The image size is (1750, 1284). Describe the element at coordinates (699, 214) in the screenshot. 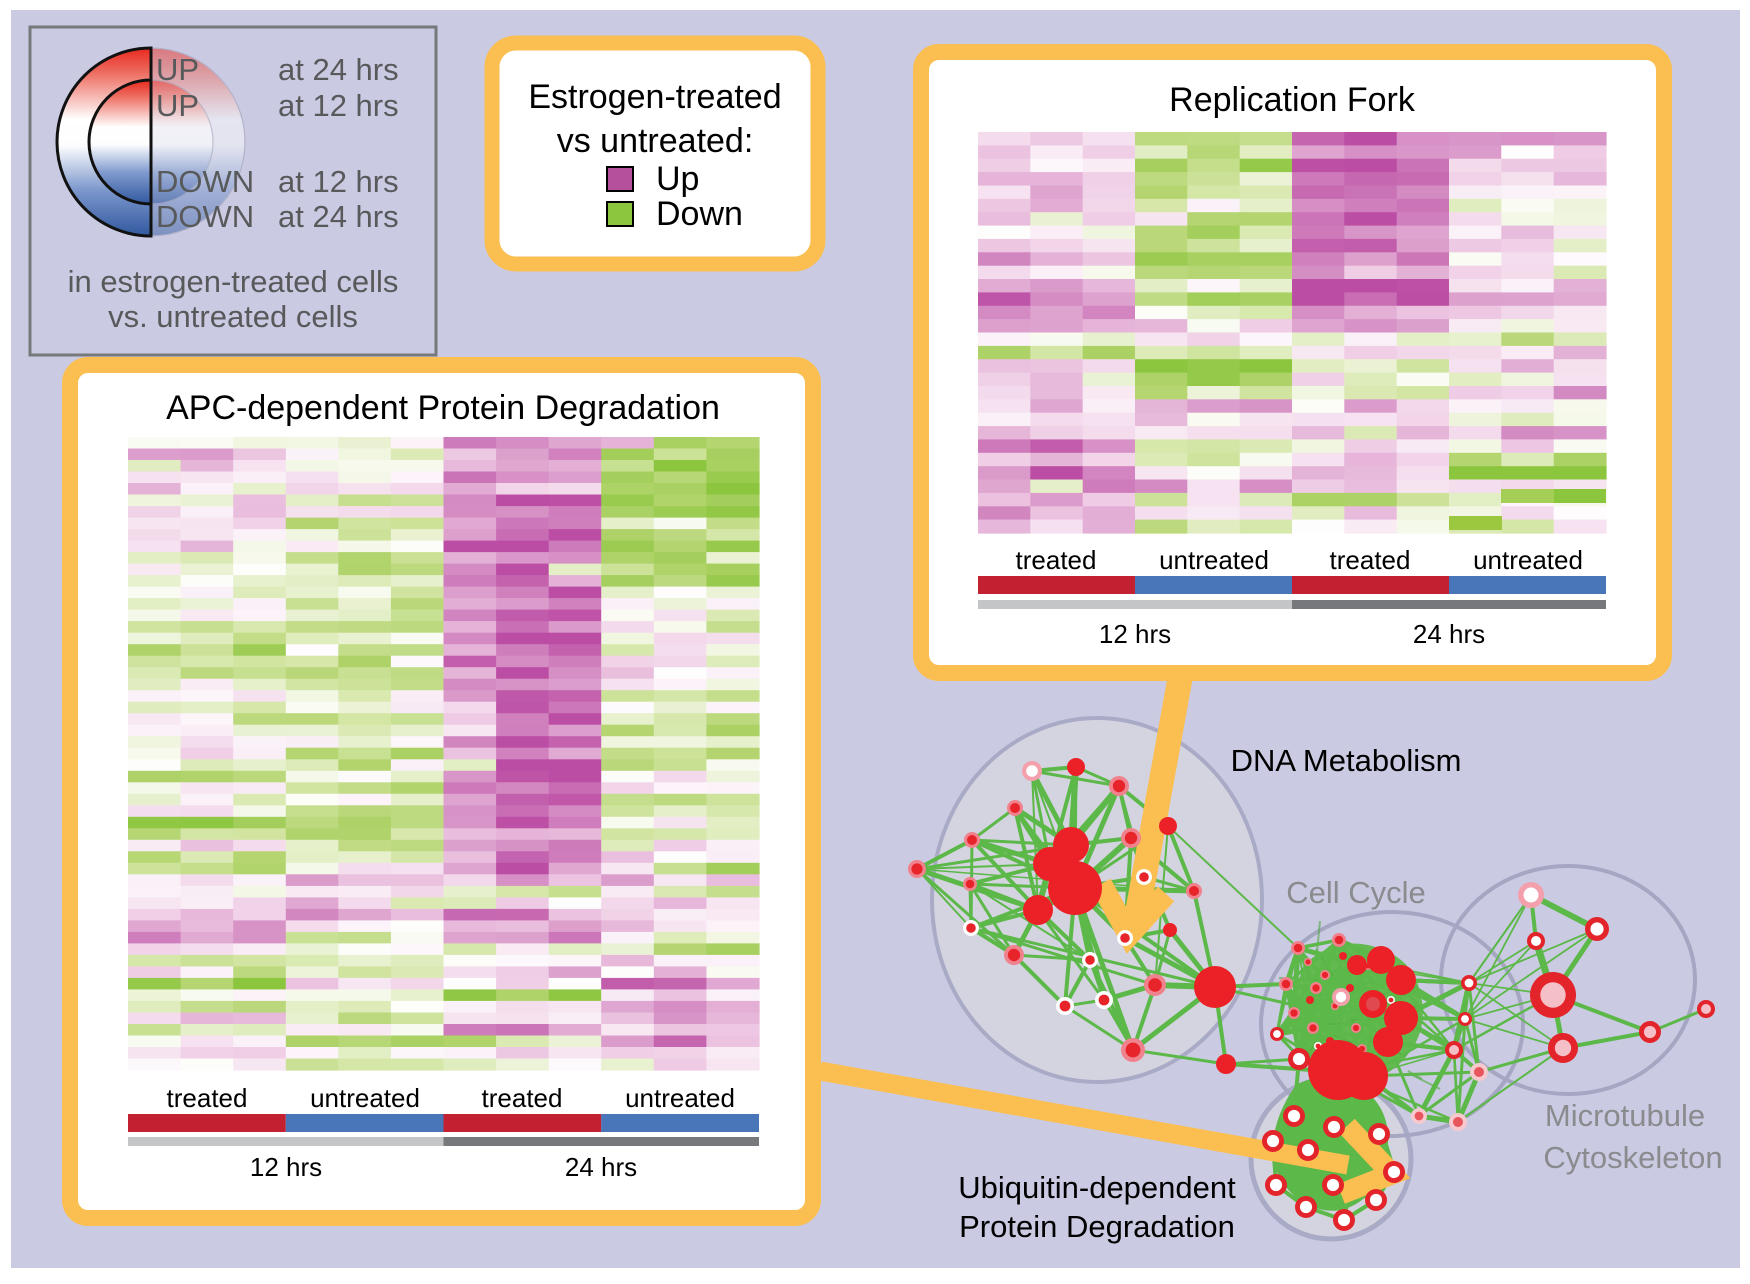

I see `svg-text: Down` at that location.